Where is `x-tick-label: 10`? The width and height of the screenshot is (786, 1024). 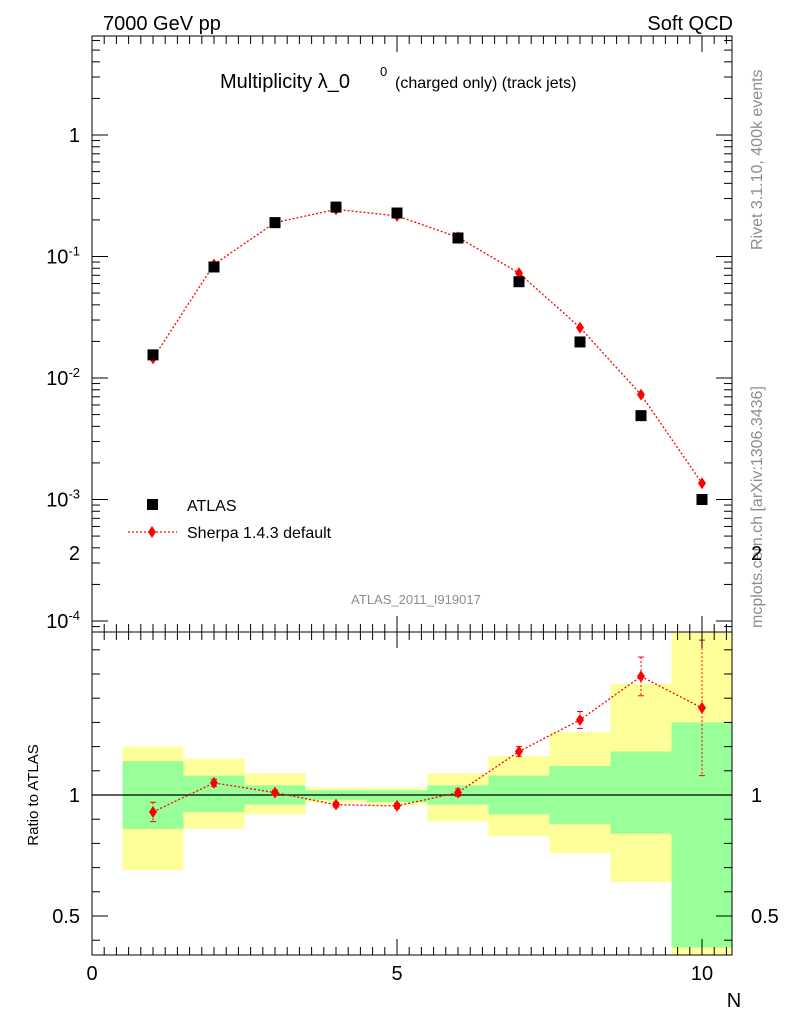 x-tick-label: 10 is located at coordinates (702, 974).